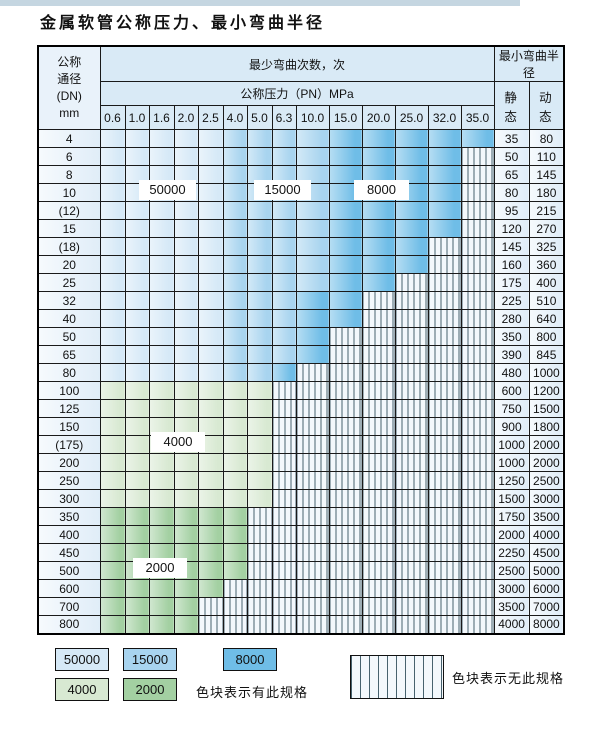 This screenshot has height=743, width=600. I want to click on pressure-tick: 2.5, so click(210, 117).